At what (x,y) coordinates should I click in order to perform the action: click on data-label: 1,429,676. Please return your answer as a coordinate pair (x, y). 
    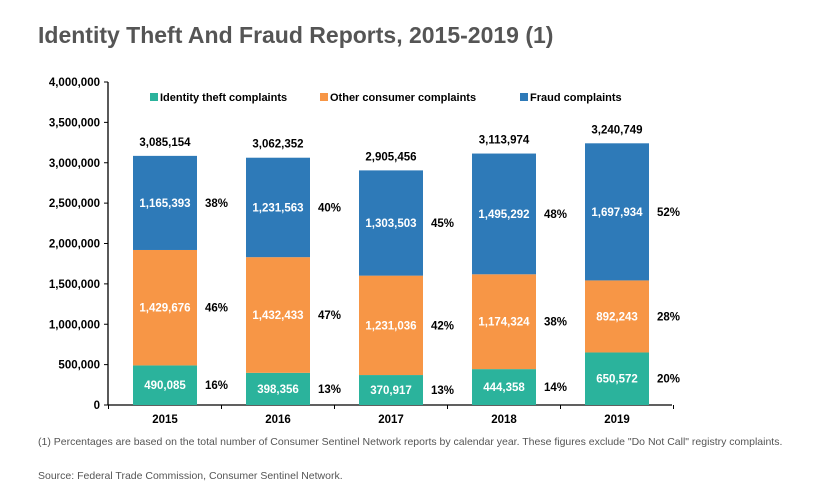
    Looking at the image, I should click on (164, 309).